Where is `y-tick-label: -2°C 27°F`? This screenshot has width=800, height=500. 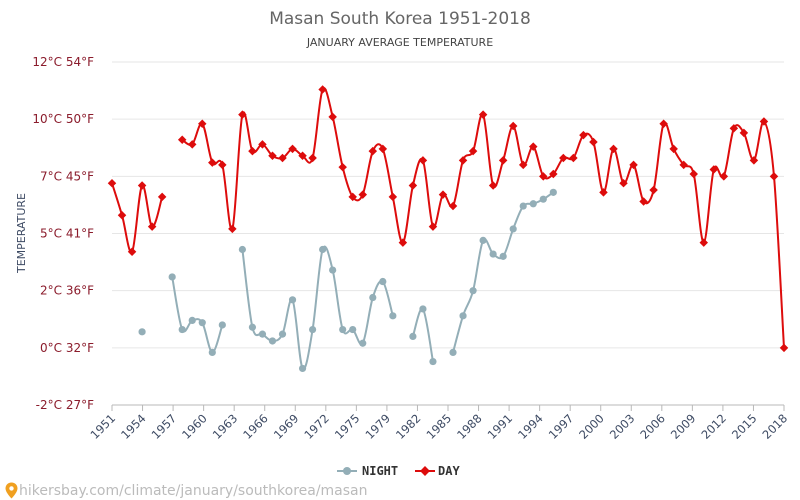 y-tick-label: -2°C 27°F is located at coordinates (65, 405).